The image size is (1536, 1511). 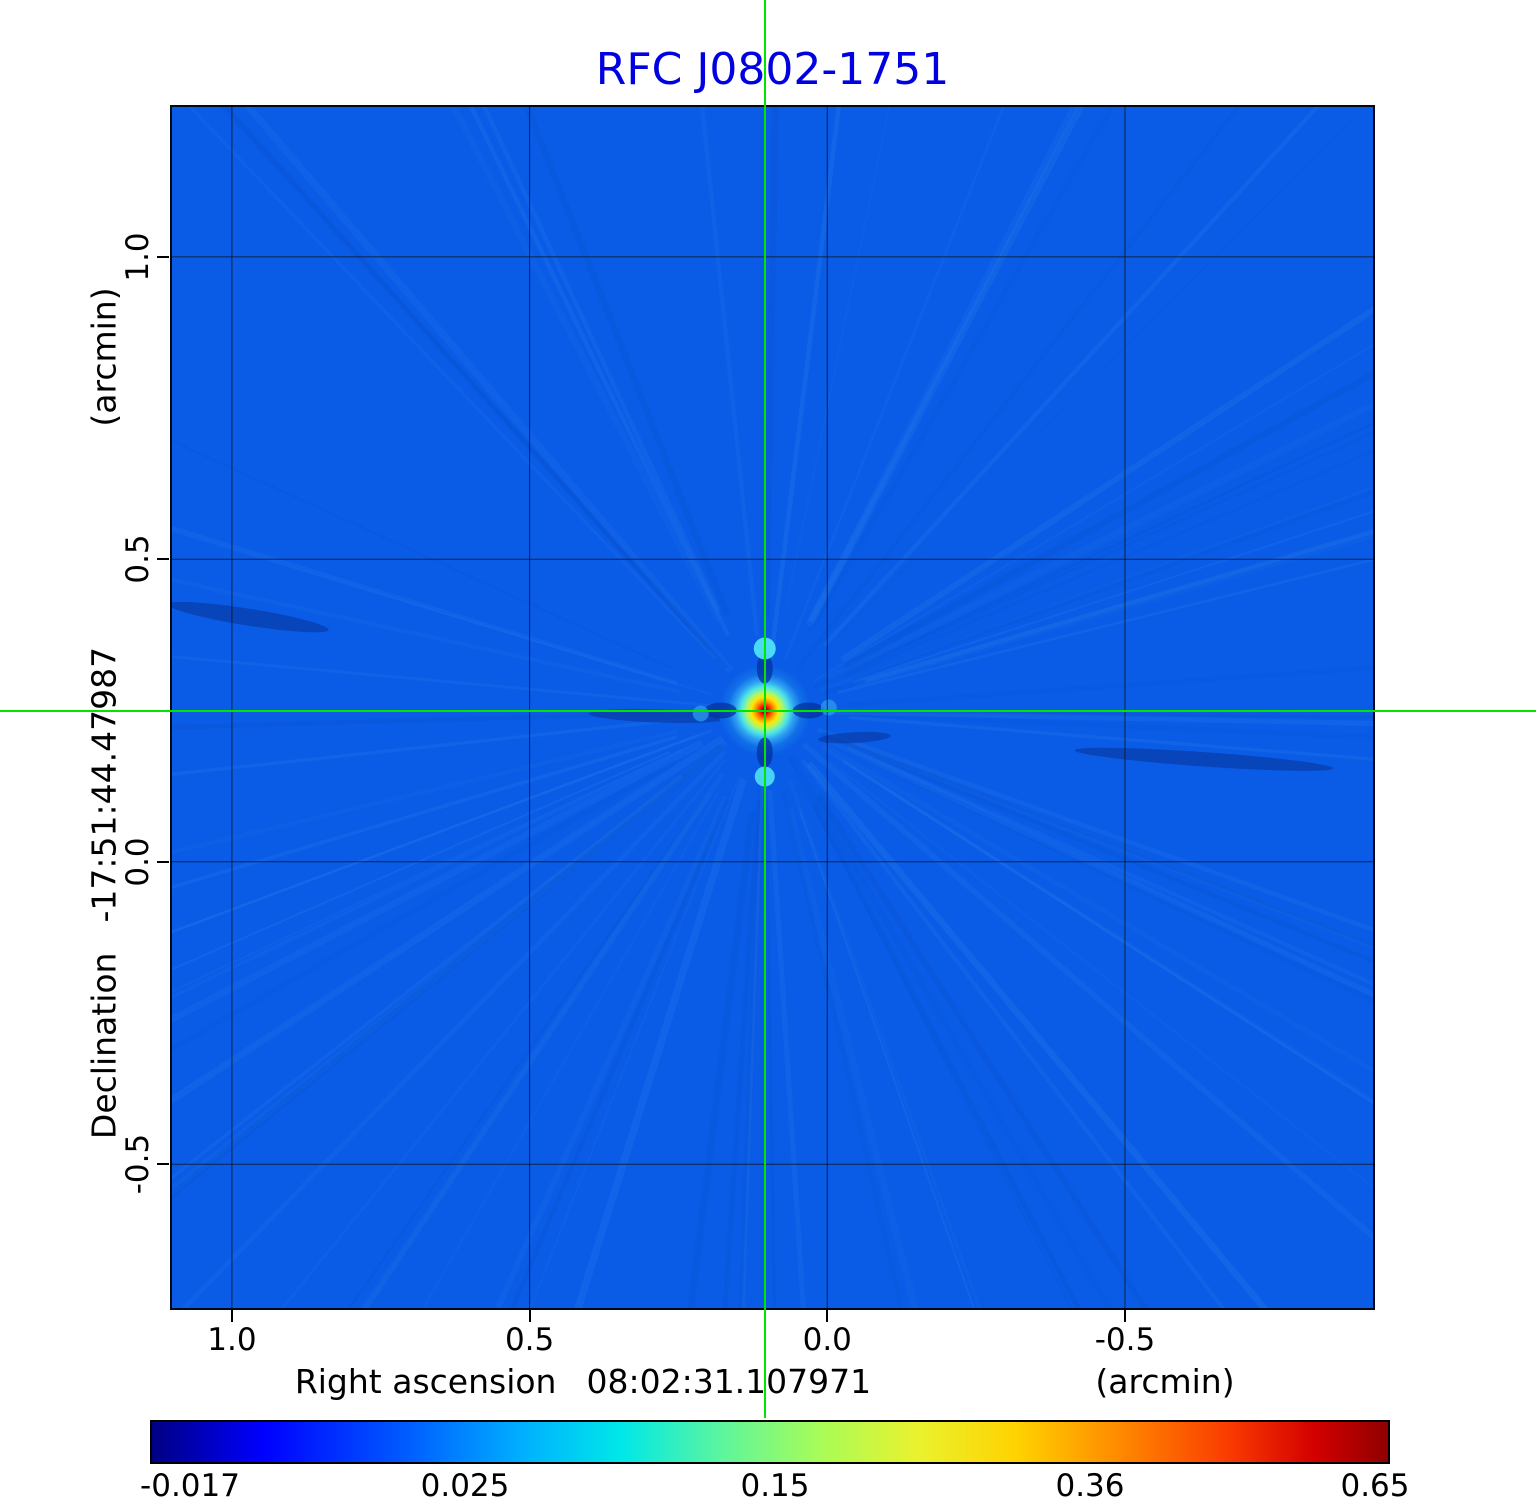 I want to click on colorbar-tick-label: -0.017, so click(x=190, y=1486).